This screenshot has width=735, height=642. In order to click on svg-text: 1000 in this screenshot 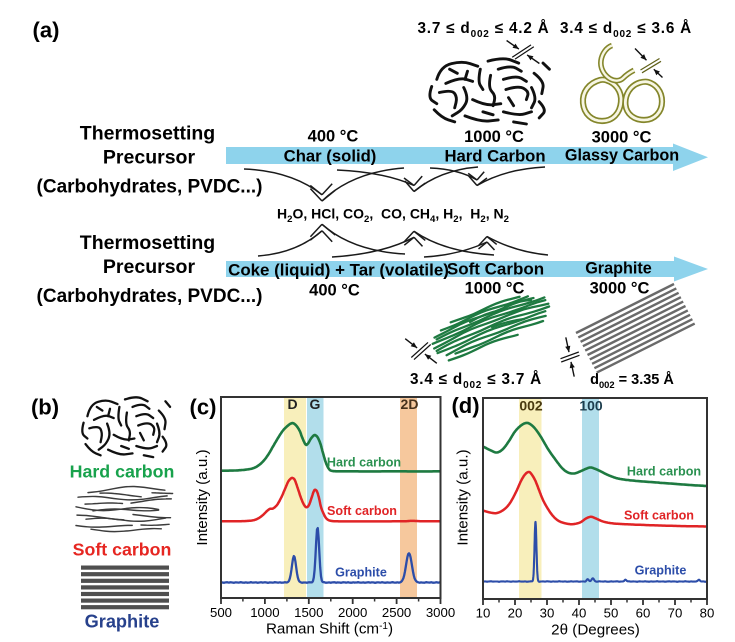, I will do `click(264, 612)`.